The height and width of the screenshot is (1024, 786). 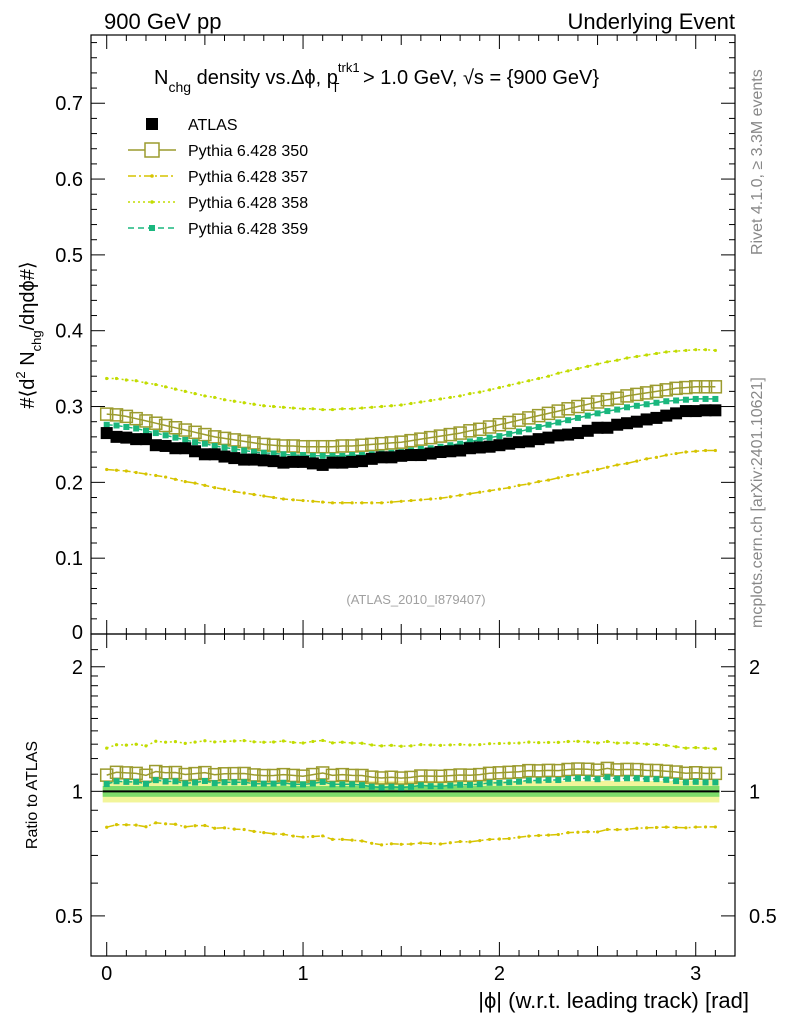 What do you see at coordinates (77, 633) in the screenshot?
I see `y-zero-tick-label: 0` at bounding box center [77, 633].